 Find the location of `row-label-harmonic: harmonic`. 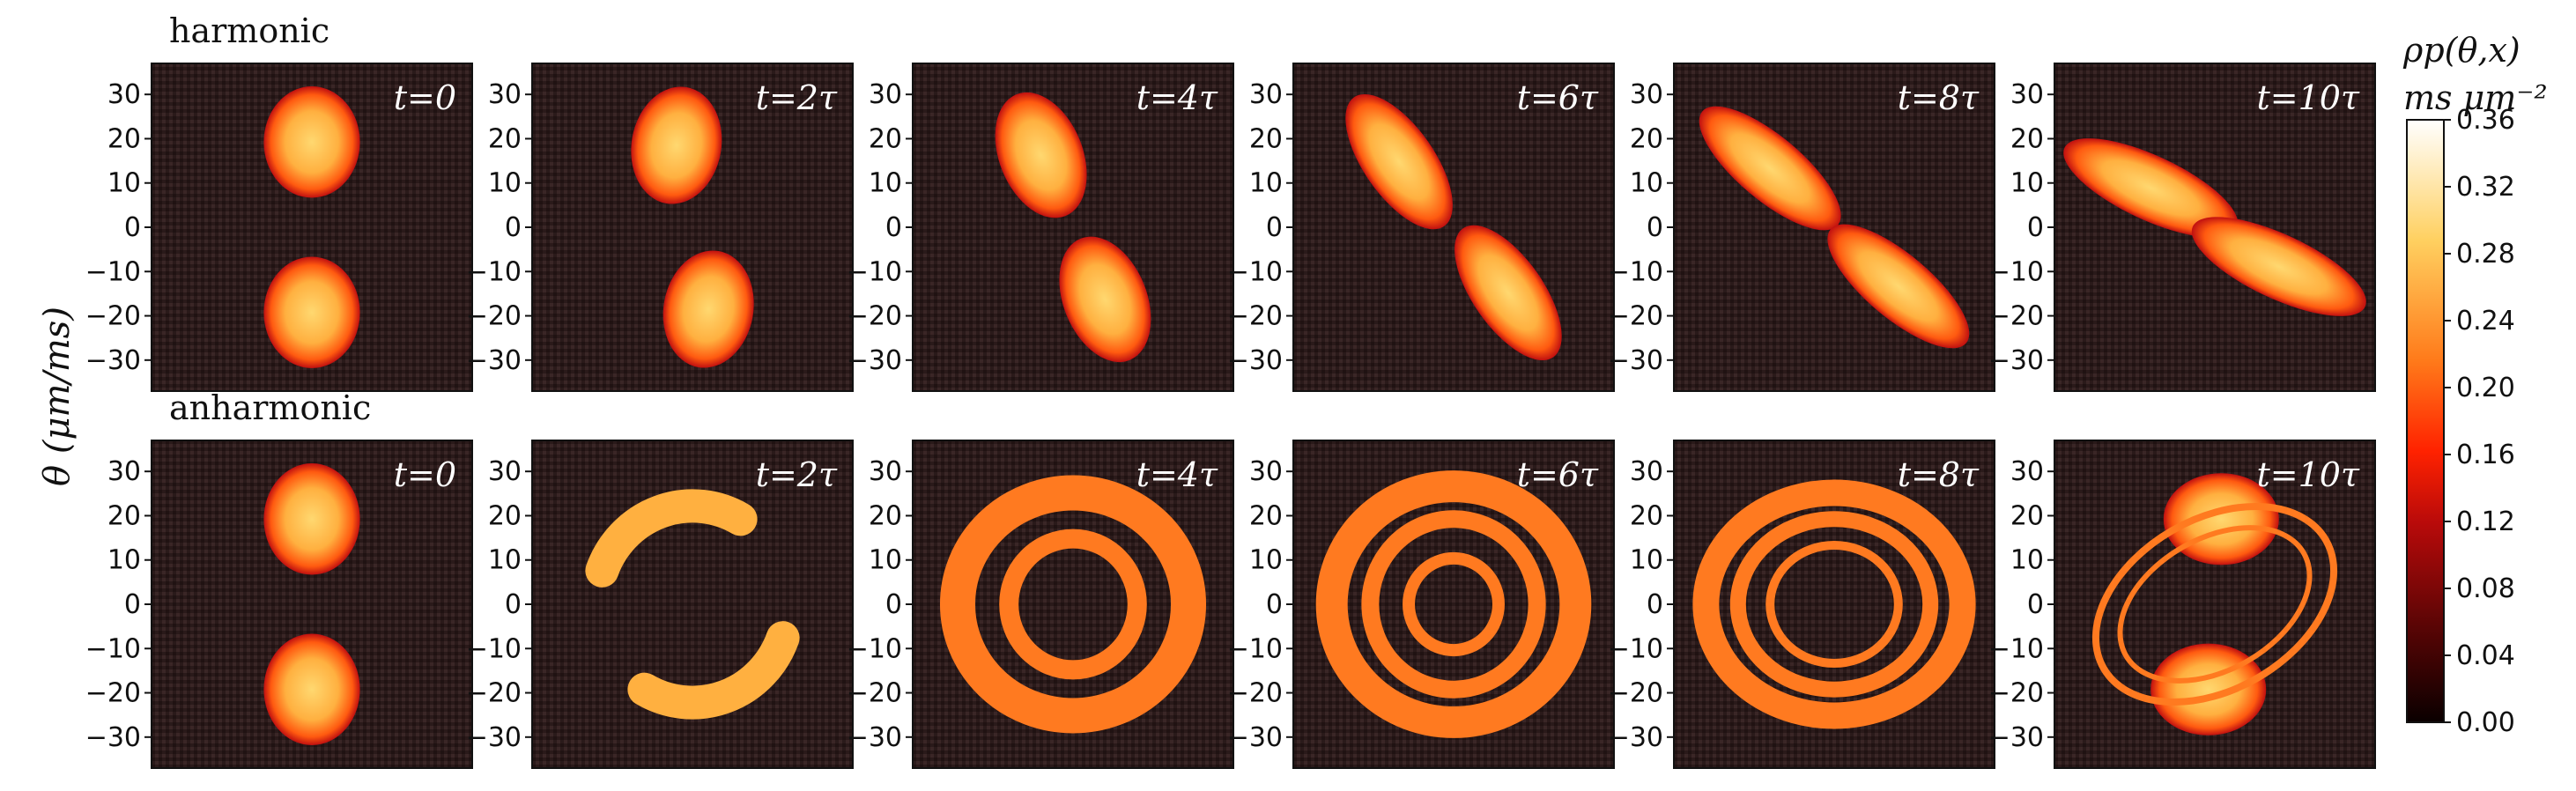

row-label-harmonic: harmonic is located at coordinates (249, 31).